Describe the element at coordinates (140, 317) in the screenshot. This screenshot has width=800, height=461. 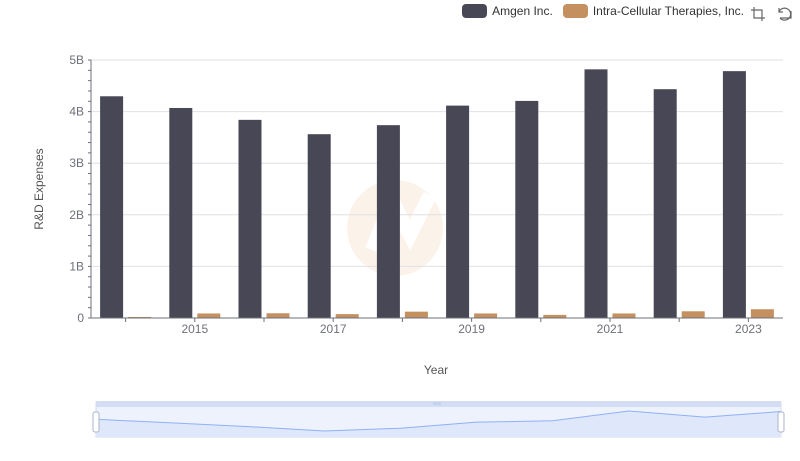
I see `bar-intra-cellular-2014` at that location.